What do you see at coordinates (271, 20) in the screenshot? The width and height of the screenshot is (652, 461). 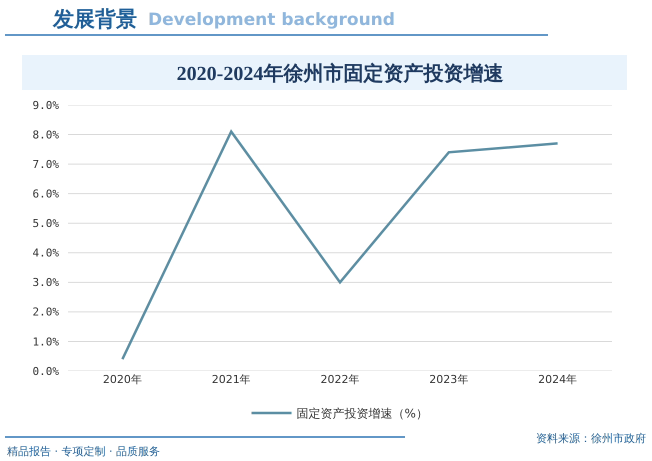 I see `text: Development background` at bounding box center [271, 20].